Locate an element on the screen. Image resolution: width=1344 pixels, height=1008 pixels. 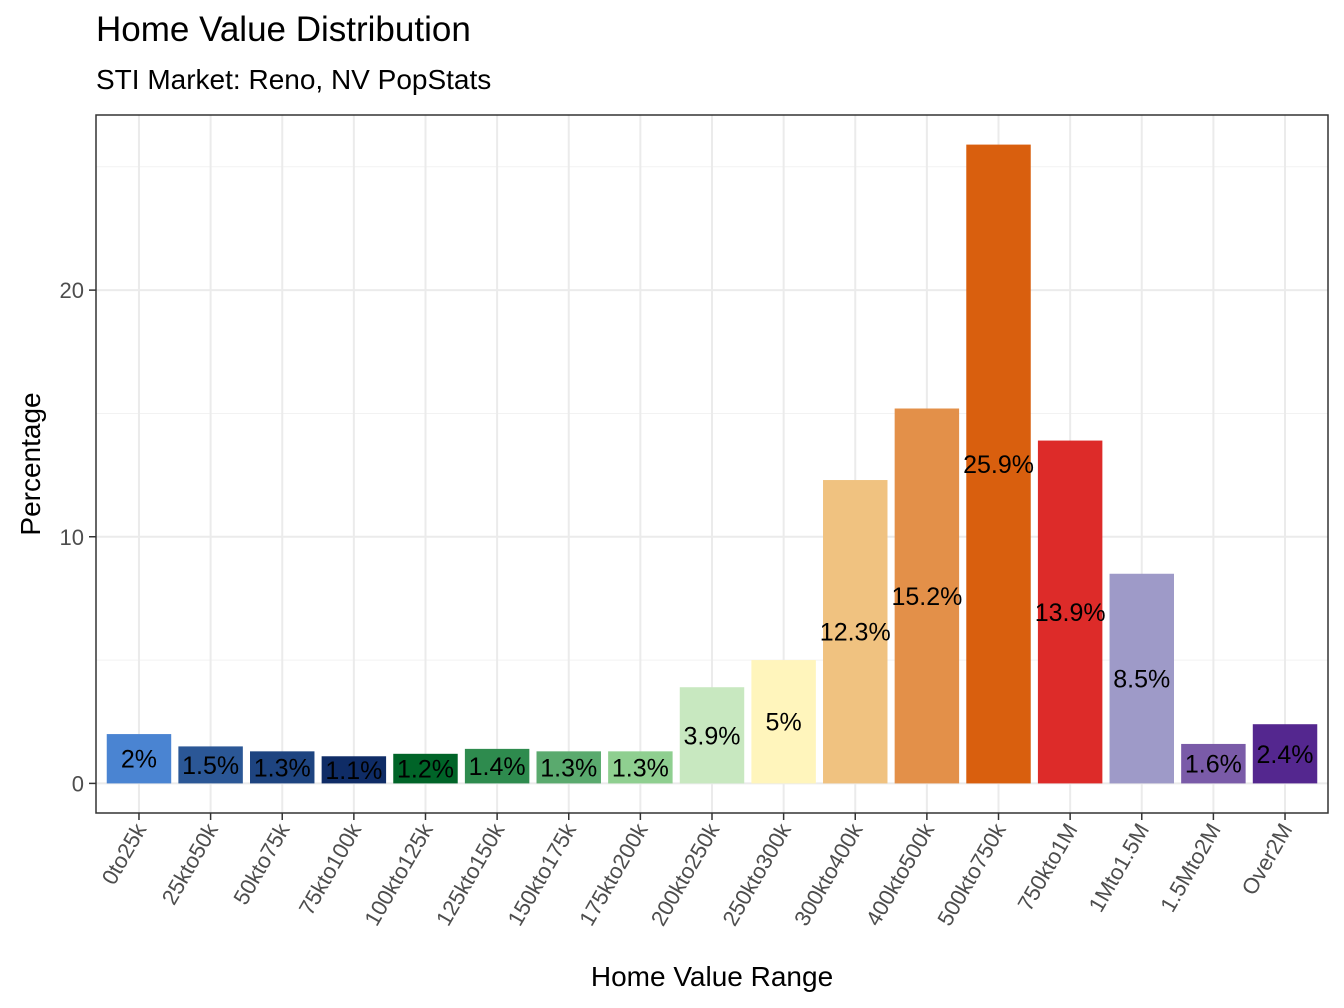
bar-1Mto1.5M is located at coordinates (1141, 678).